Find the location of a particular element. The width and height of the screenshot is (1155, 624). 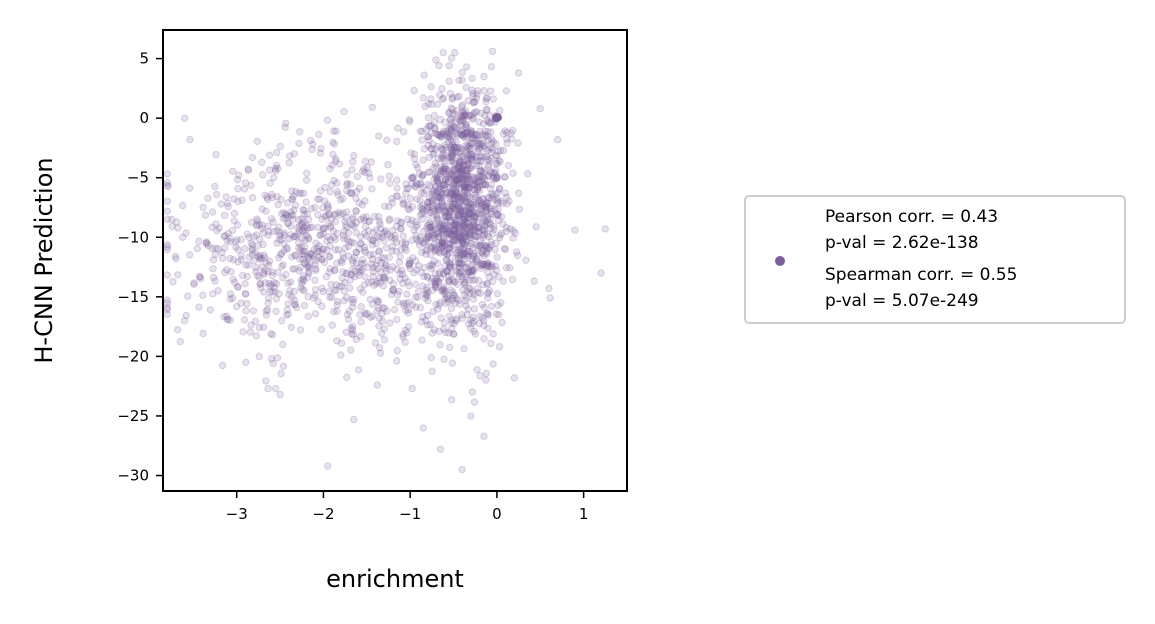

x-tick-label: 0 is located at coordinates (497, 514).